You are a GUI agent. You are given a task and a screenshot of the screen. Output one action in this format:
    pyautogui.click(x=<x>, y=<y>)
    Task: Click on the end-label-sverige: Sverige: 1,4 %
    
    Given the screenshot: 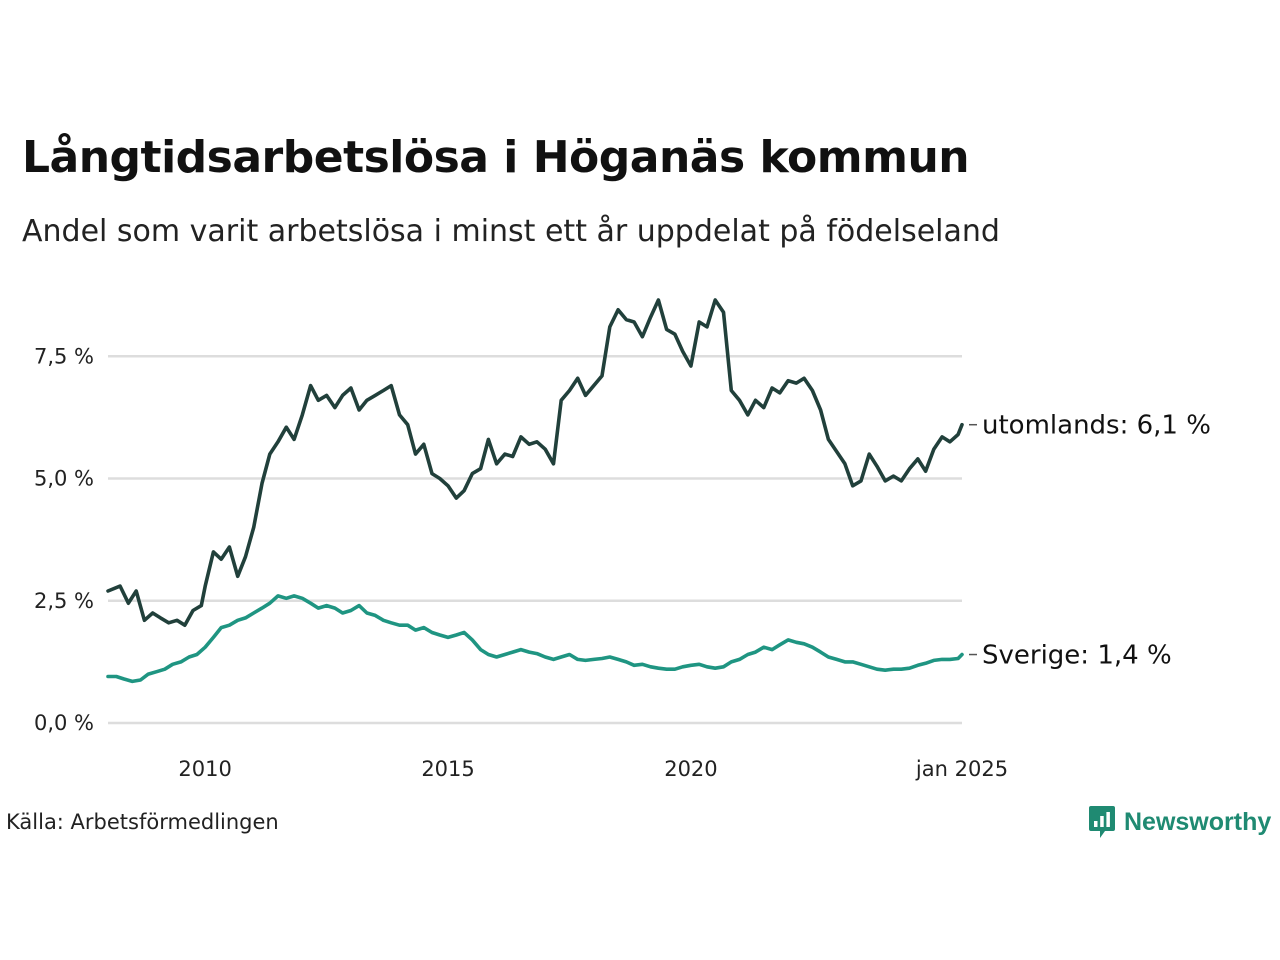 What is the action you would take?
    pyautogui.click(x=1077, y=656)
    